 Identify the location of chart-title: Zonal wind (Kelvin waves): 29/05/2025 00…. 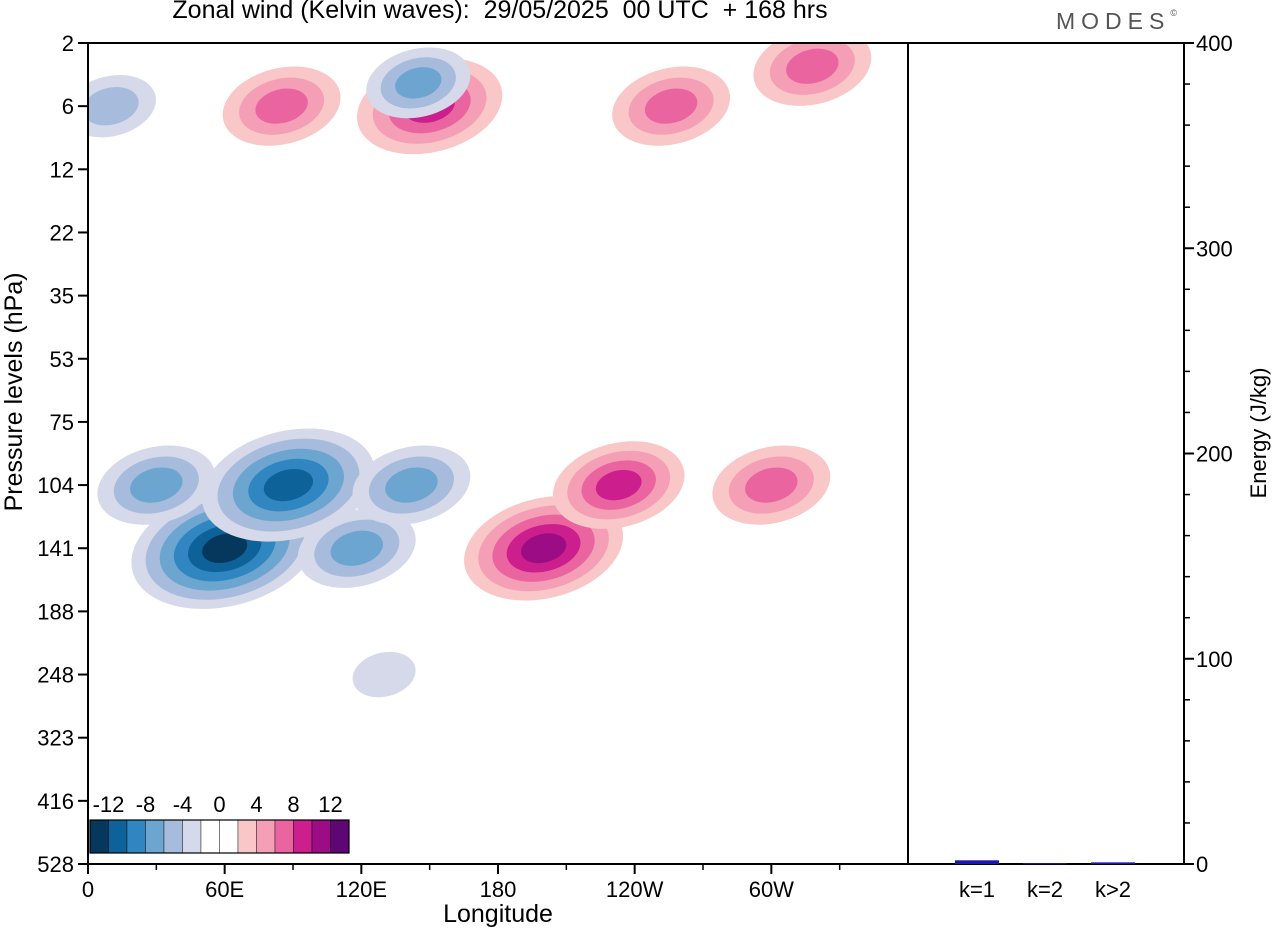
(500, 12).